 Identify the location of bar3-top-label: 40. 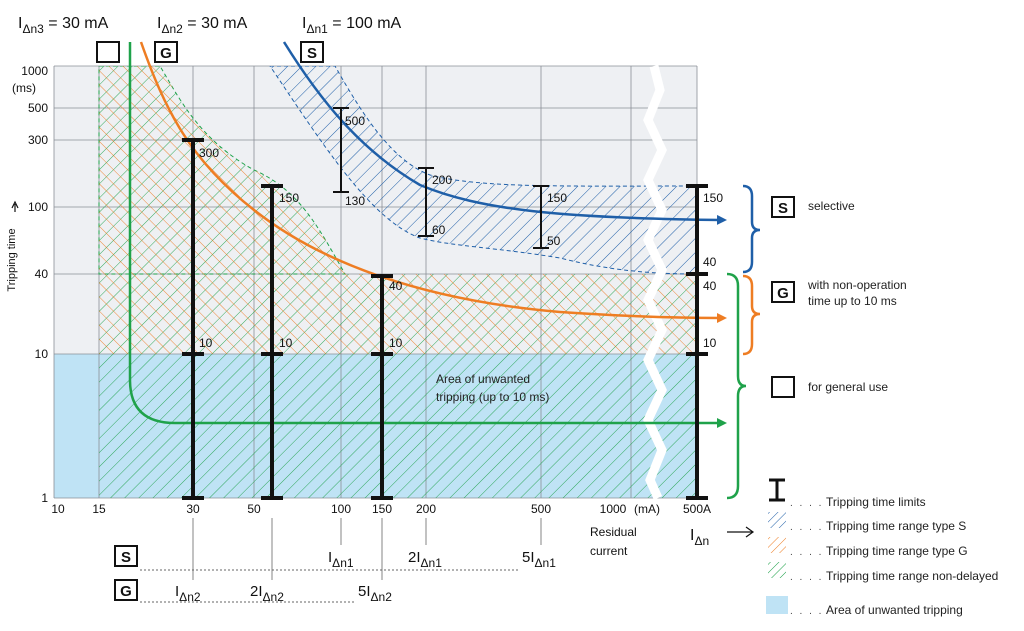
(396, 286).